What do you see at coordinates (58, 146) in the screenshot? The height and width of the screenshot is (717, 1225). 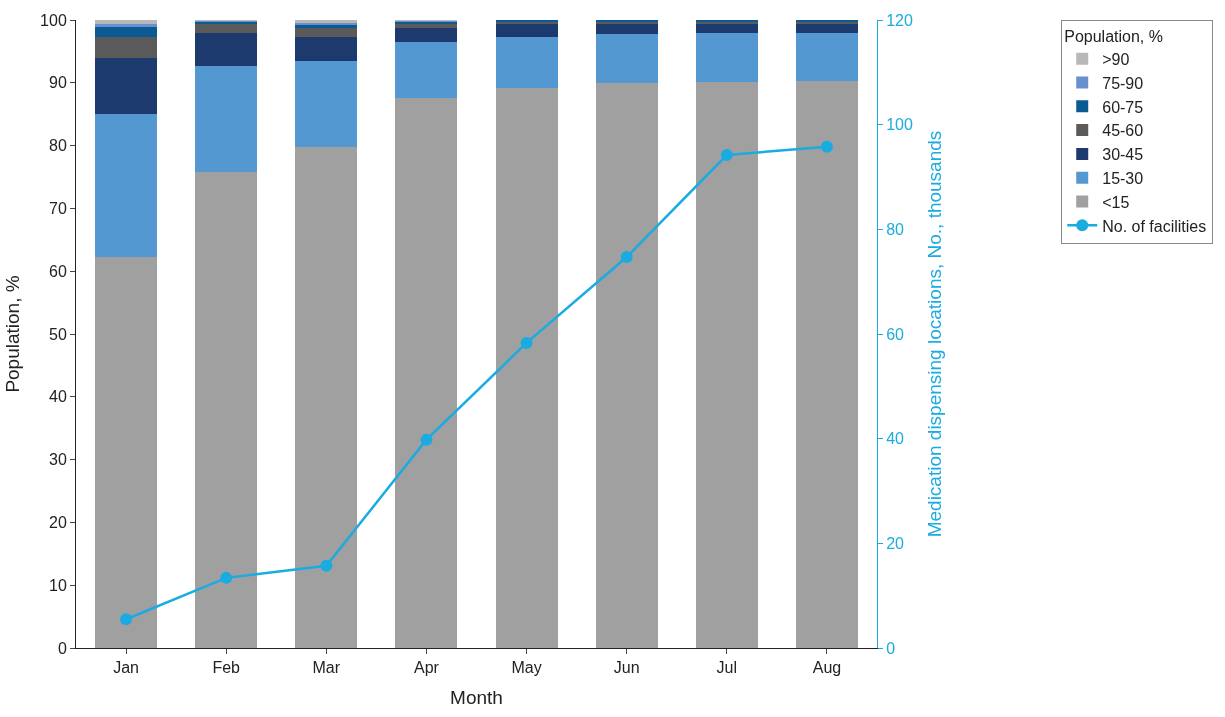 I see `y-tick-label: 80` at bounding box center [58, 146].